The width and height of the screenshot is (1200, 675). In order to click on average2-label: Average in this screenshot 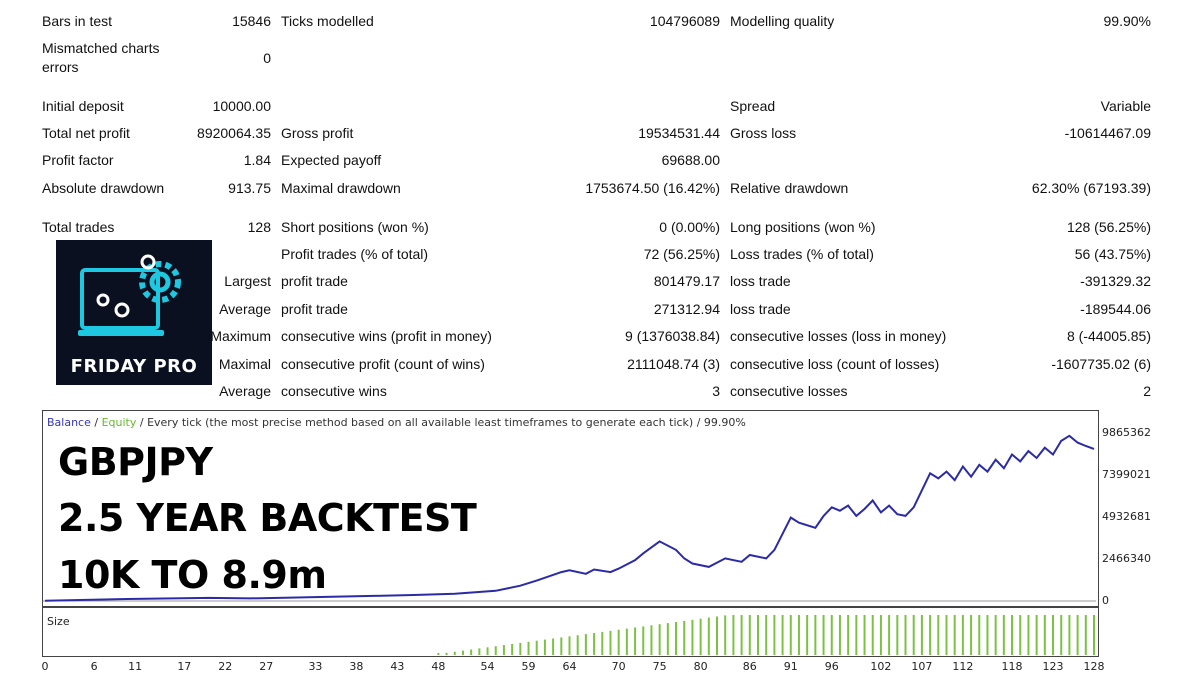, I will do `click(245, 391)`.